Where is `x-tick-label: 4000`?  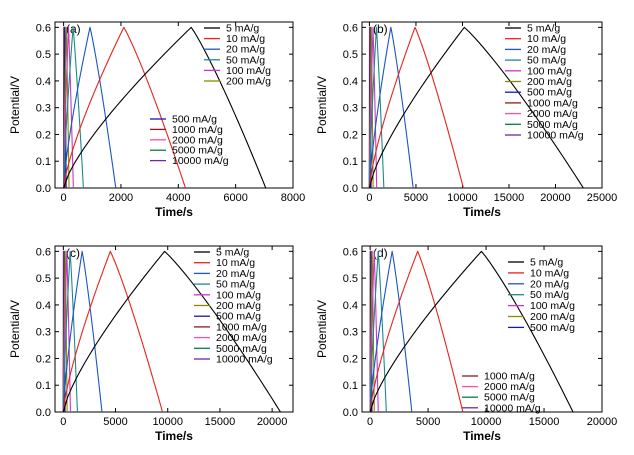
x-tick-label: 4000 is located at coordinates (178, 198).